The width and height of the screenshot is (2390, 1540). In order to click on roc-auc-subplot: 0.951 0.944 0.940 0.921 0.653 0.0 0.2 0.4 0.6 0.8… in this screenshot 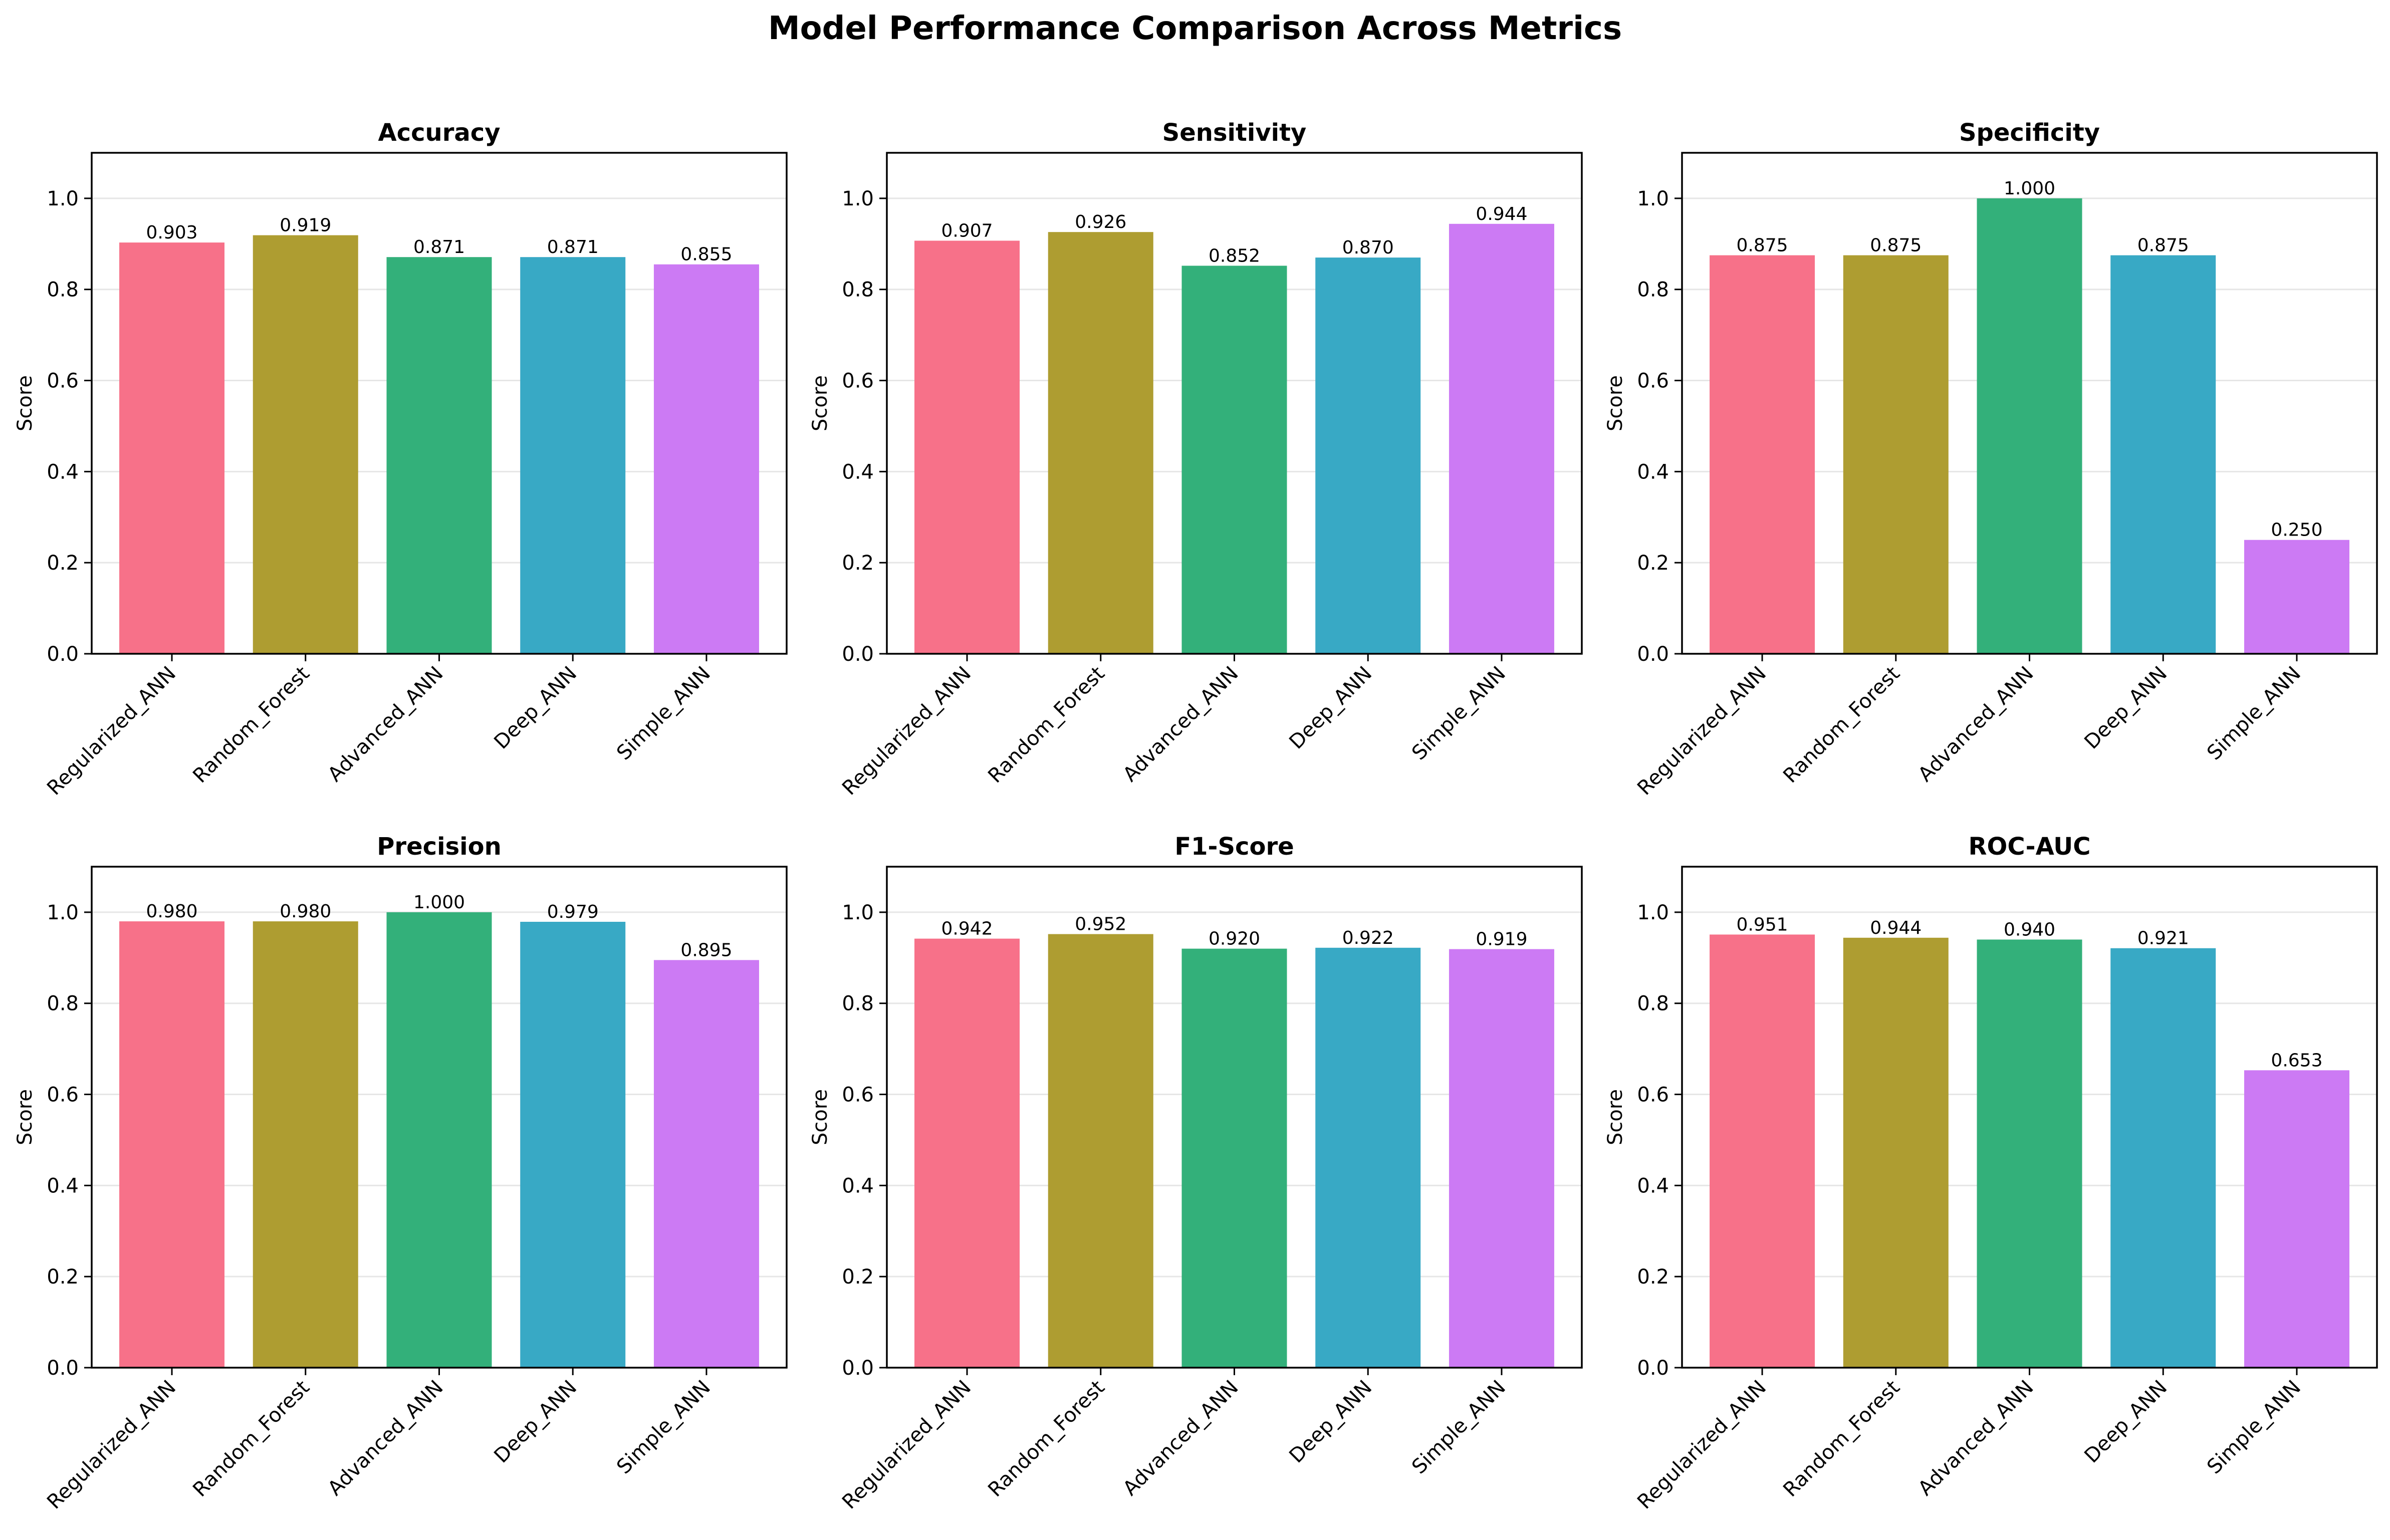, I will do `click(1991, 1173)`.